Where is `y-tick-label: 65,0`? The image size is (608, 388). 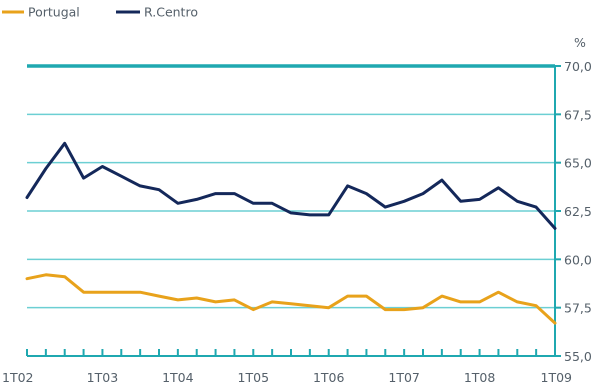 y-tick-label: 65,0 is located at coordinates (578, 163).